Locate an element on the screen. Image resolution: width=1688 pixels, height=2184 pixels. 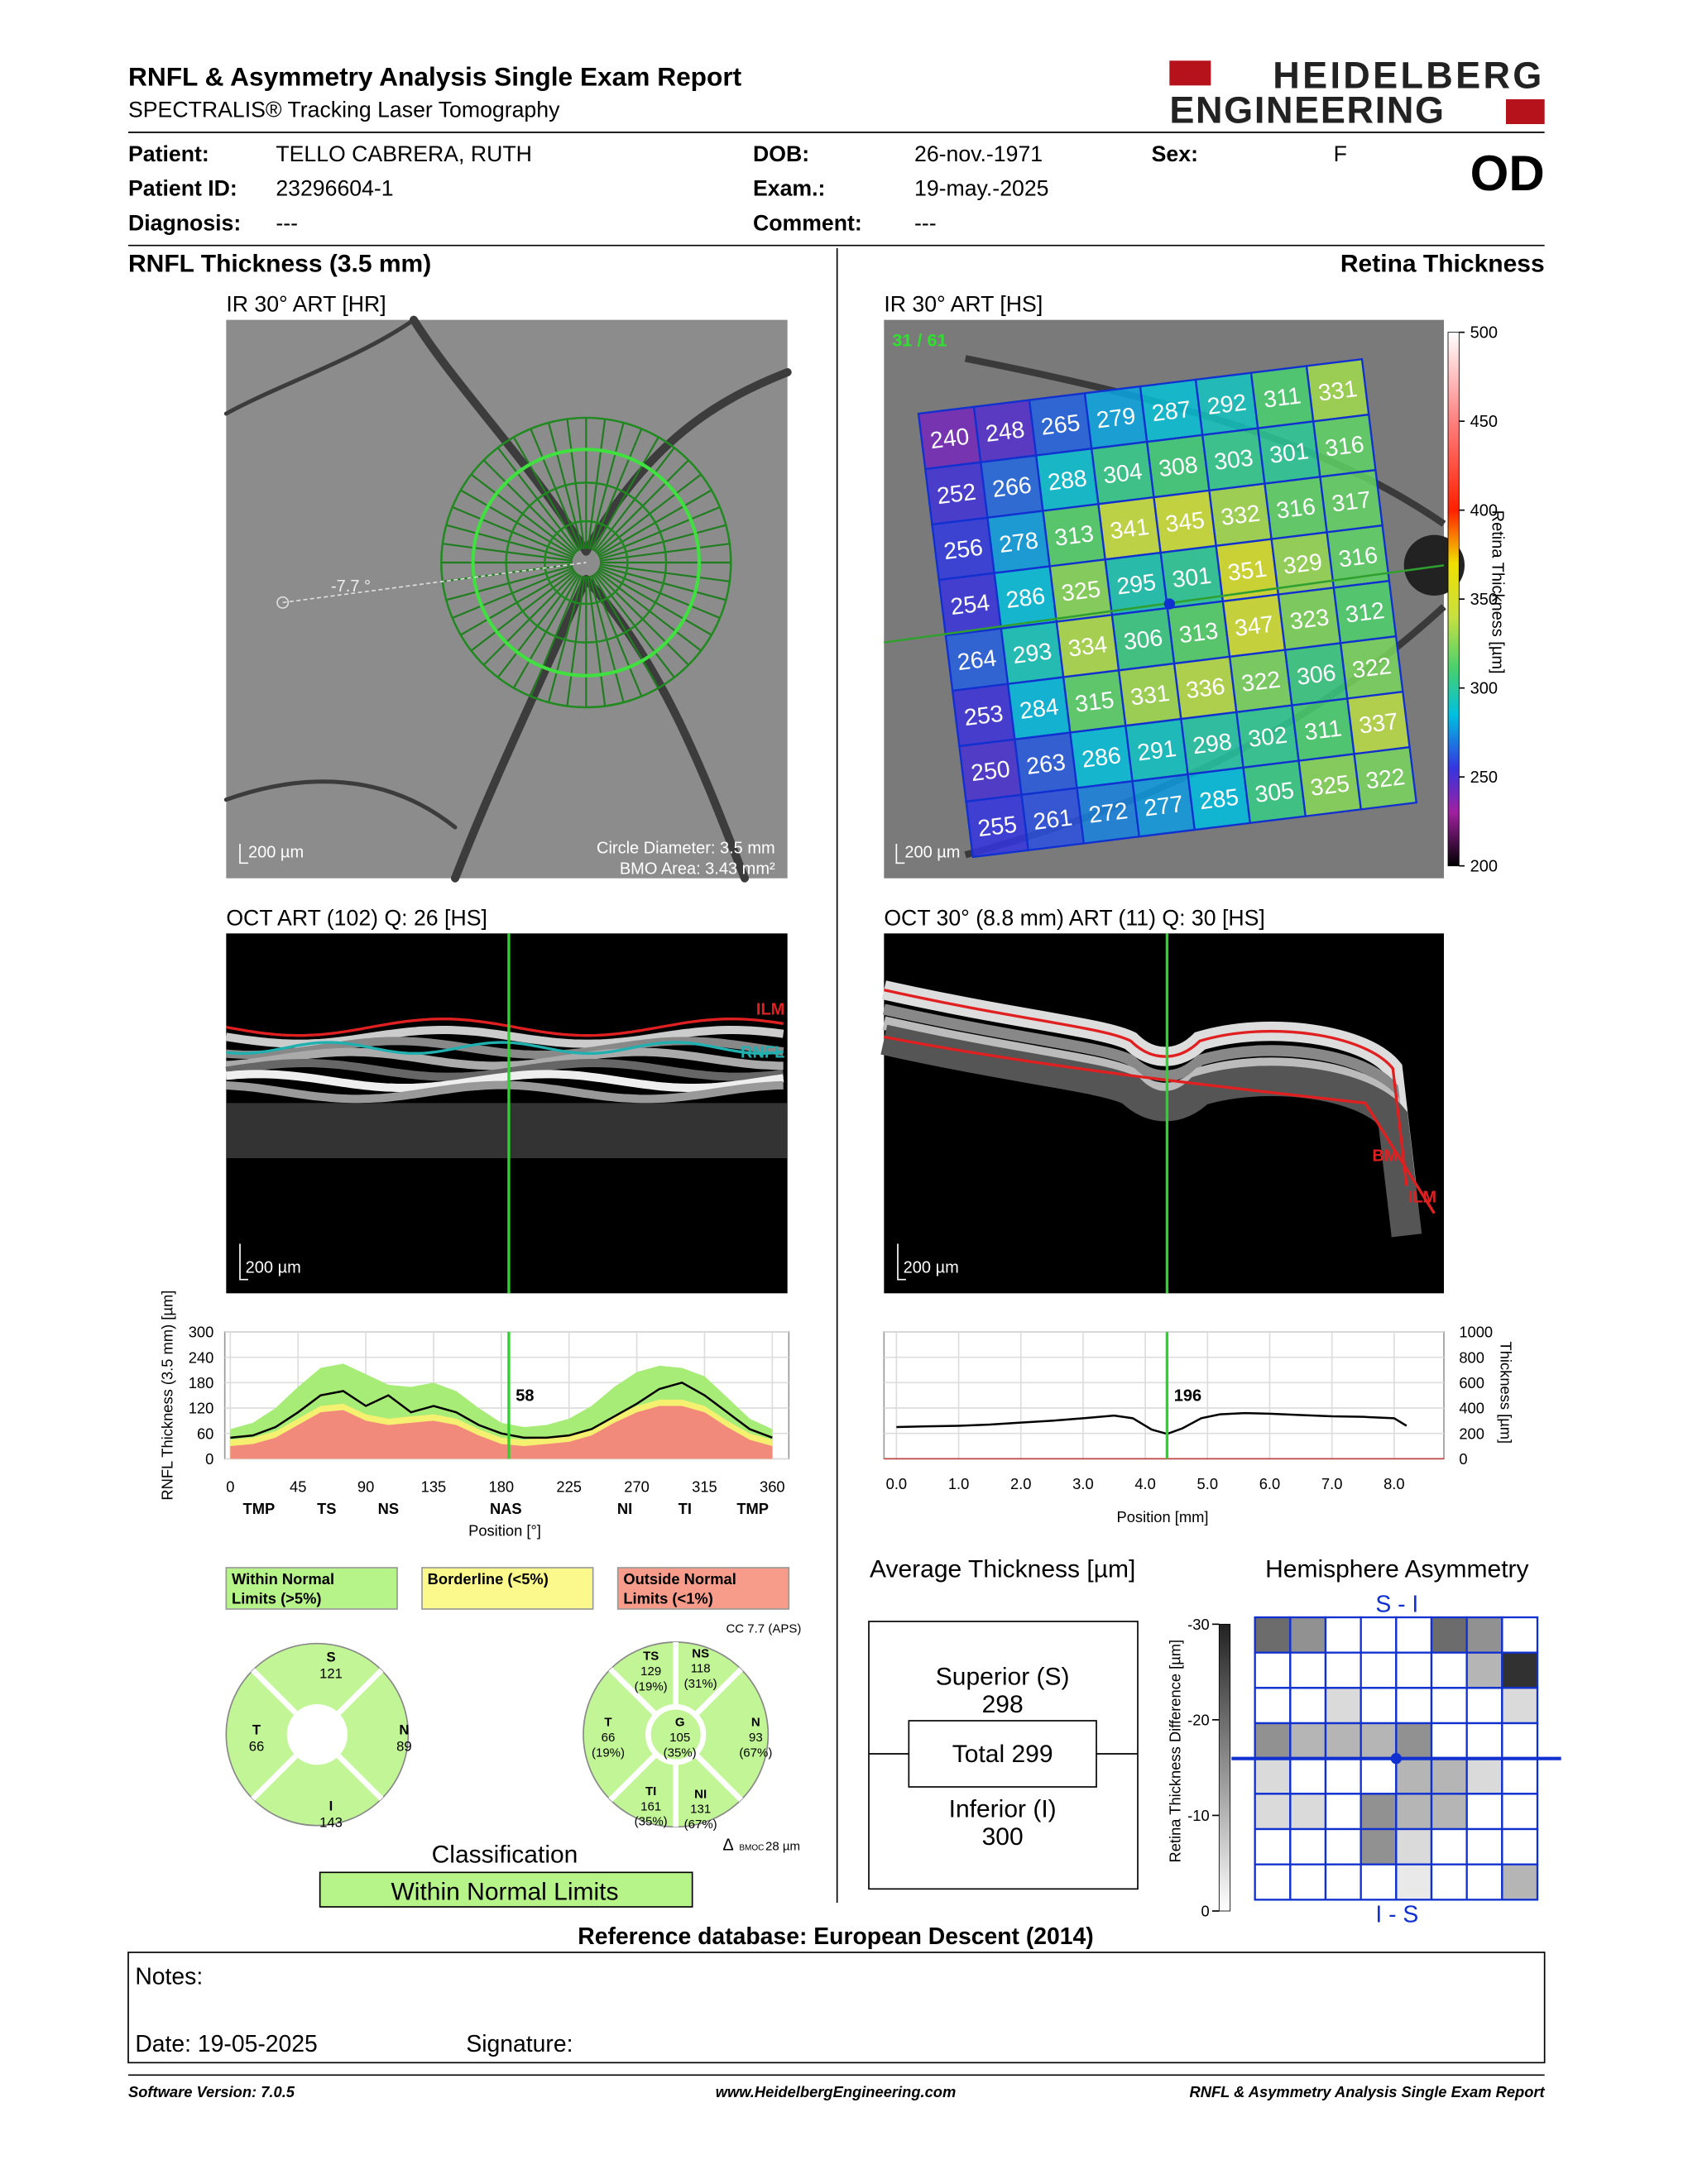
colorbar-label: 0 is located at coordinates (1205, 1911).